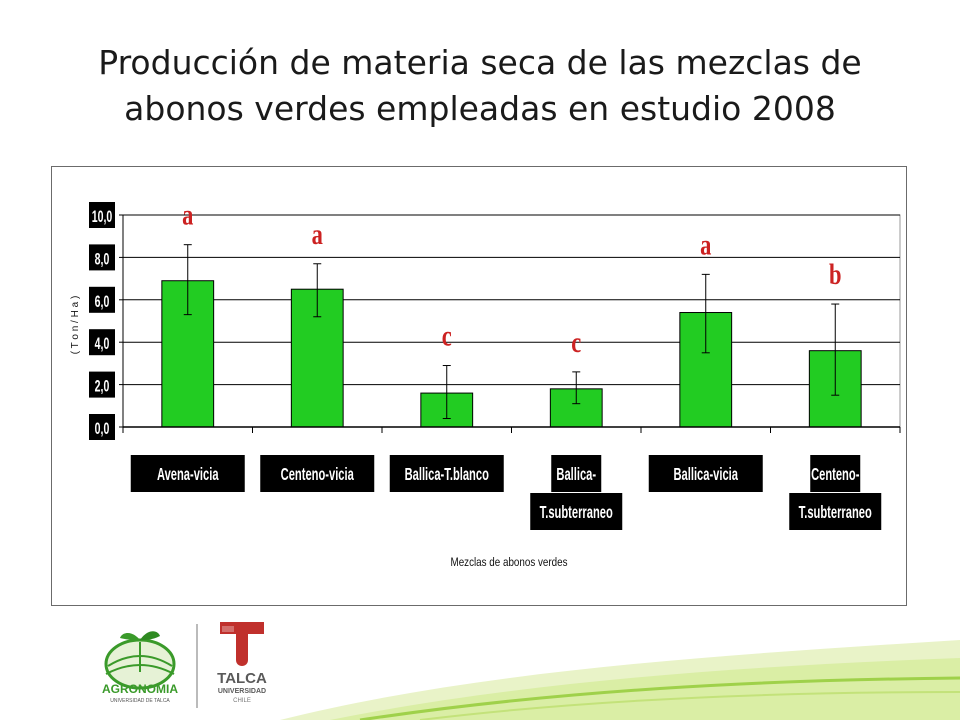 The width and height of the screenshot is (960, 720). I want to click on footer-wave-decoration, so click(620, 680).